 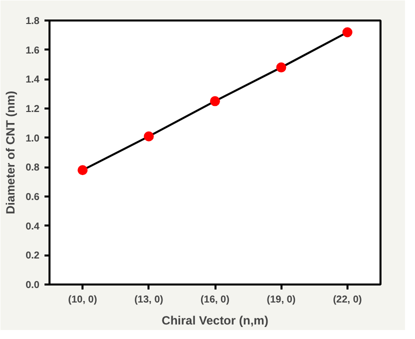 I want to click on y-tick-label: 0.4, so click(x=33, y=226).